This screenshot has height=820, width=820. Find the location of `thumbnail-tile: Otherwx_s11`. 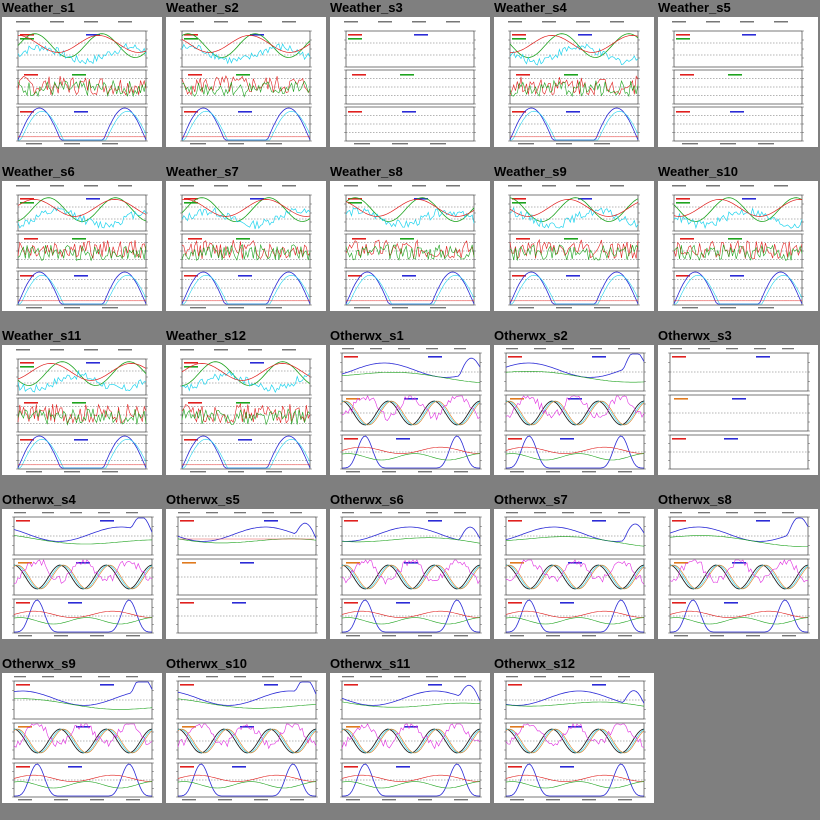

thumbnail-tile: Otherwx_s11 is located at coordinates (410, 738).